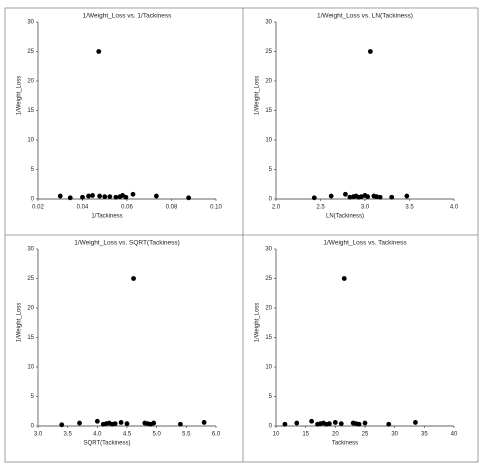 Image resolution: width=484 pixels, height=467 pixels. Describe the element at coordinates (365, 208) in the screenshot. I see `x-tick-label: 3.0` at that location.